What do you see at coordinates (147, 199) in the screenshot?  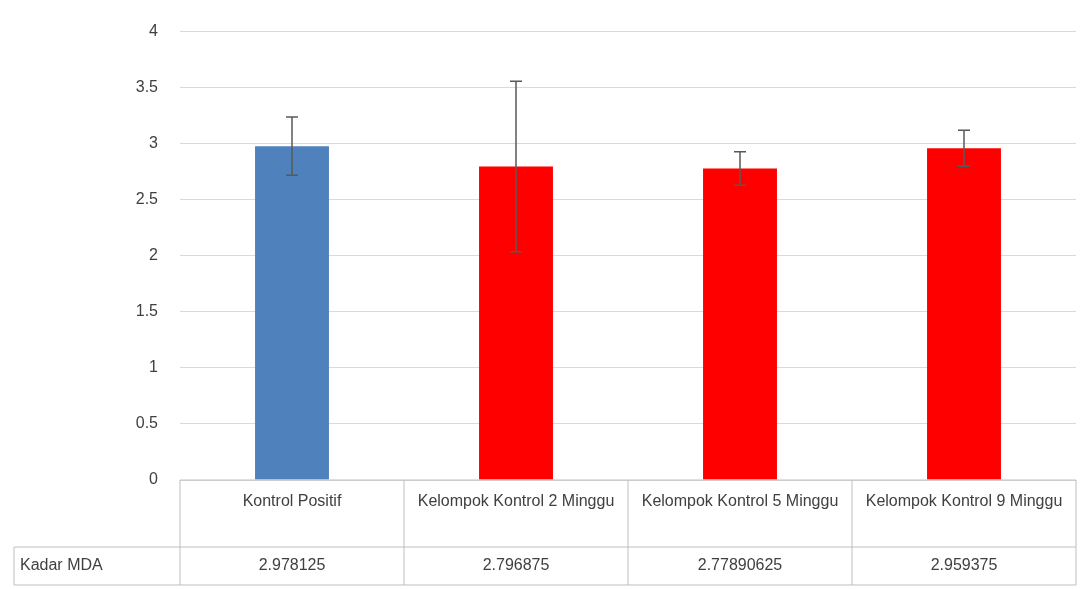 I see `y-tick-label: 2.5` at bounding box center [147, 199].